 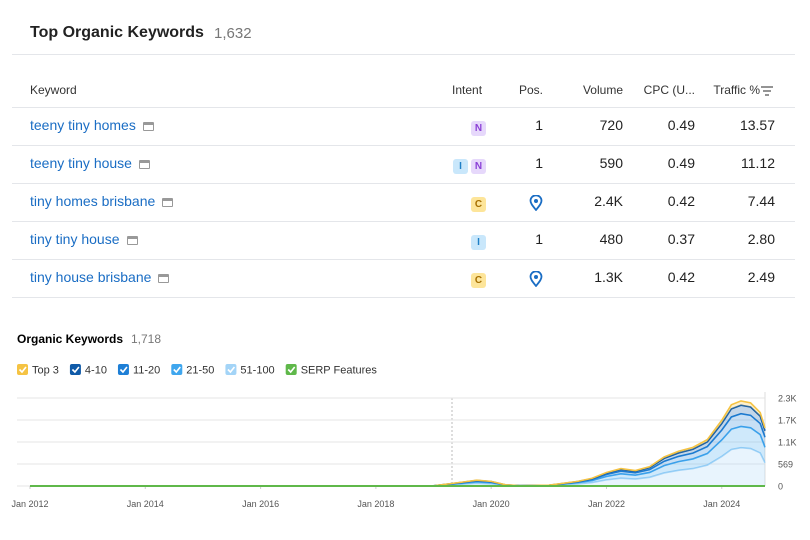 What do you see at coordinates (767, 91) in the screenshot?
I see `sort-icon` at bounding box center [767, 91].